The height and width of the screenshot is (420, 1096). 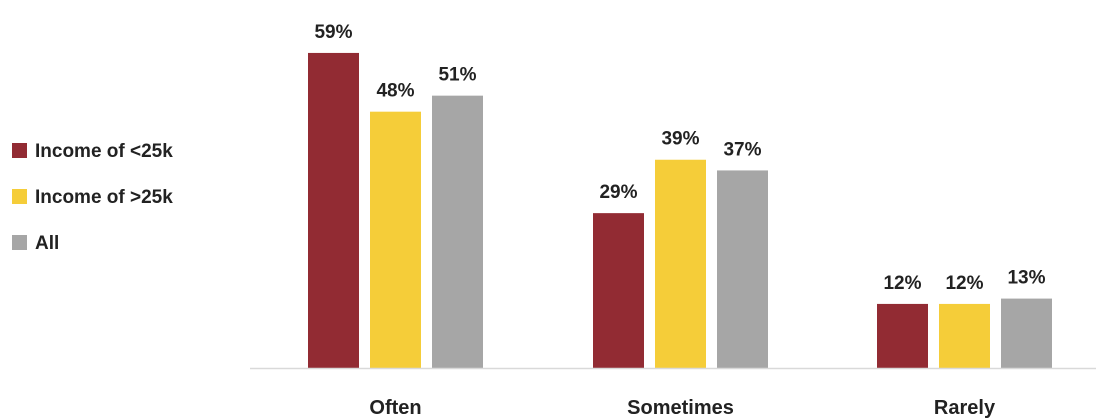 I want to click on legend: Income of <25k Income of >25k All, so click(x=92, y=197).